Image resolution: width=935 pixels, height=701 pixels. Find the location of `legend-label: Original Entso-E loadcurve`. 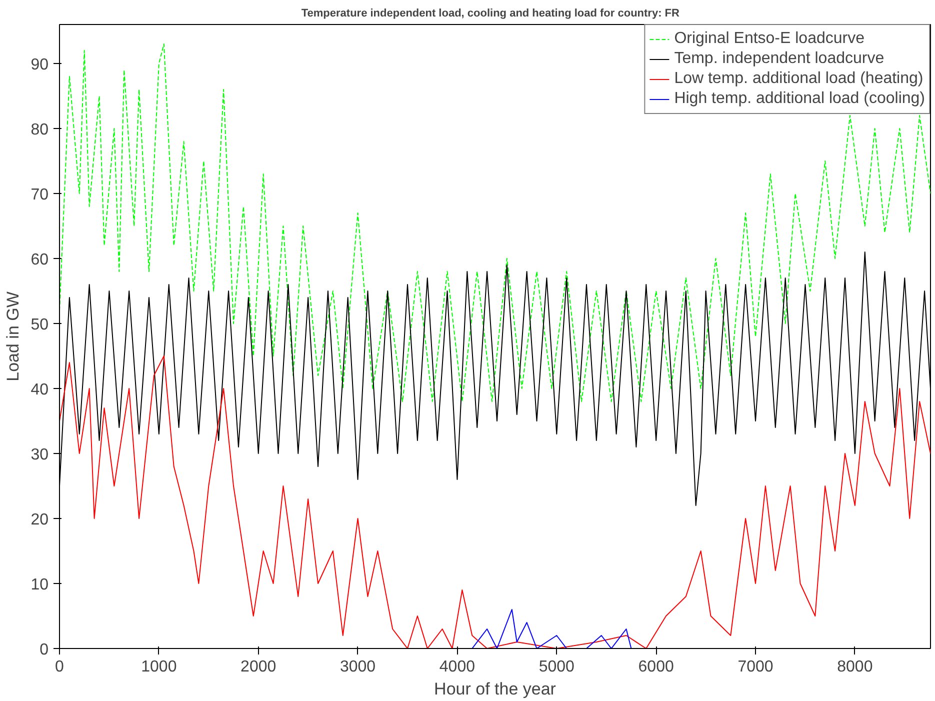

legend-label: Original Entso-E loadcurve is located at coordinates (769, 39).